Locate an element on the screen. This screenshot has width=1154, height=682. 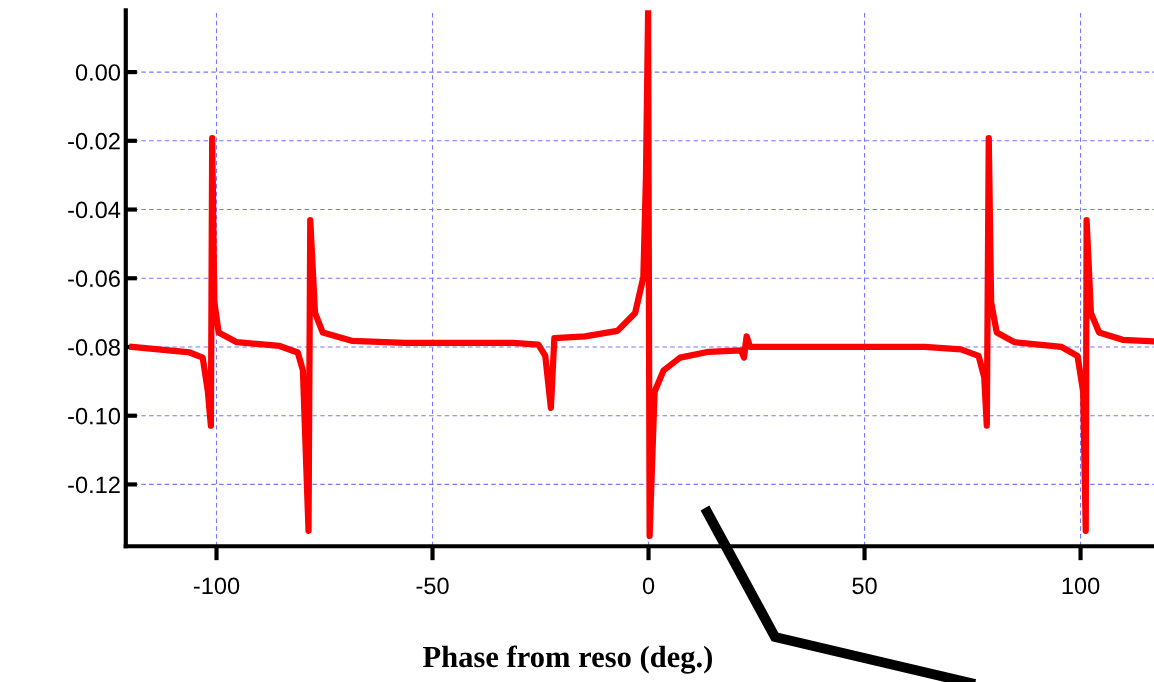
x-tick-label: 100 is located at coordinates (1081, 586).